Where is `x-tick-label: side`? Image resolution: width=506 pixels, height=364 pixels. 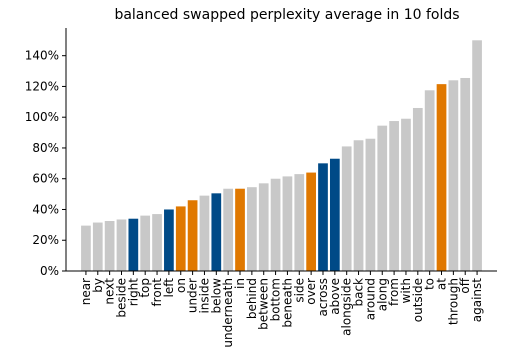 x-tick-label: side is located at coordinates (299, 290).